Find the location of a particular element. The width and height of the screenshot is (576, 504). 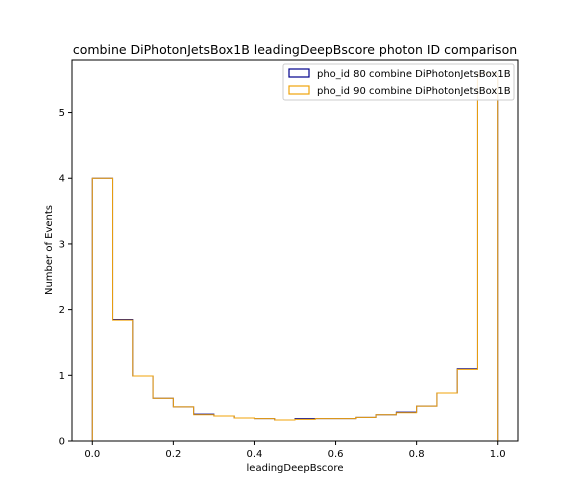

x-tick-label: 0.2 is located at coordinates (173, 454).